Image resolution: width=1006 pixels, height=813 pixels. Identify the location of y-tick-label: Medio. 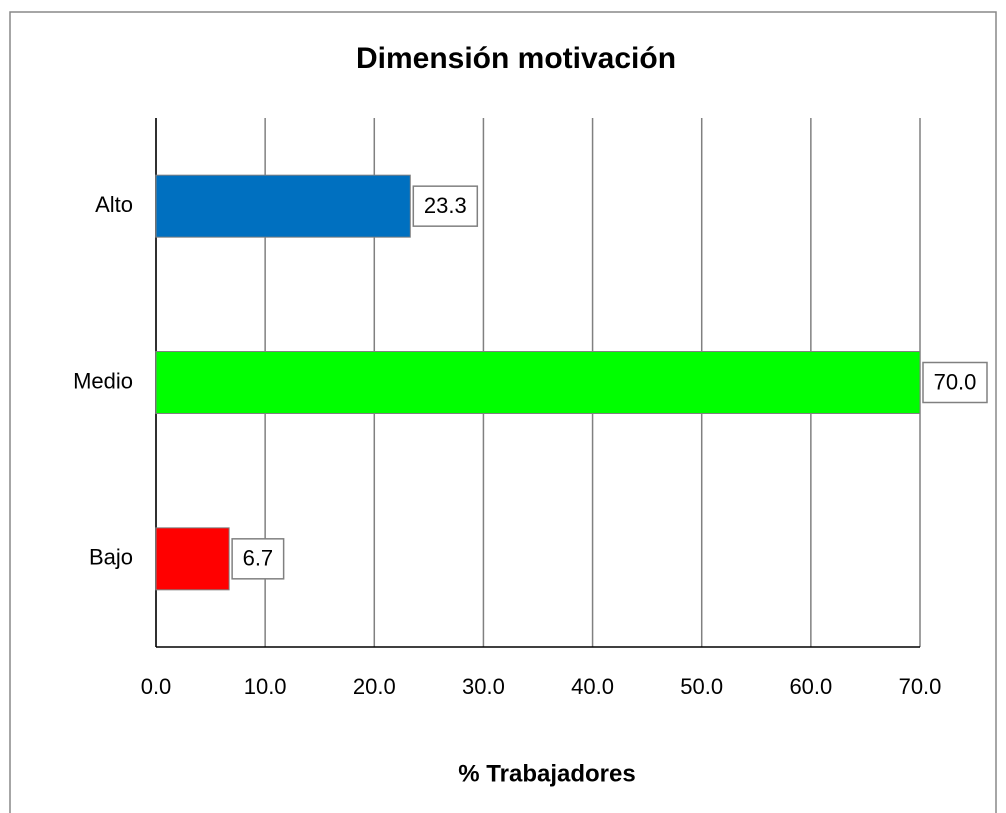
(103, 380).